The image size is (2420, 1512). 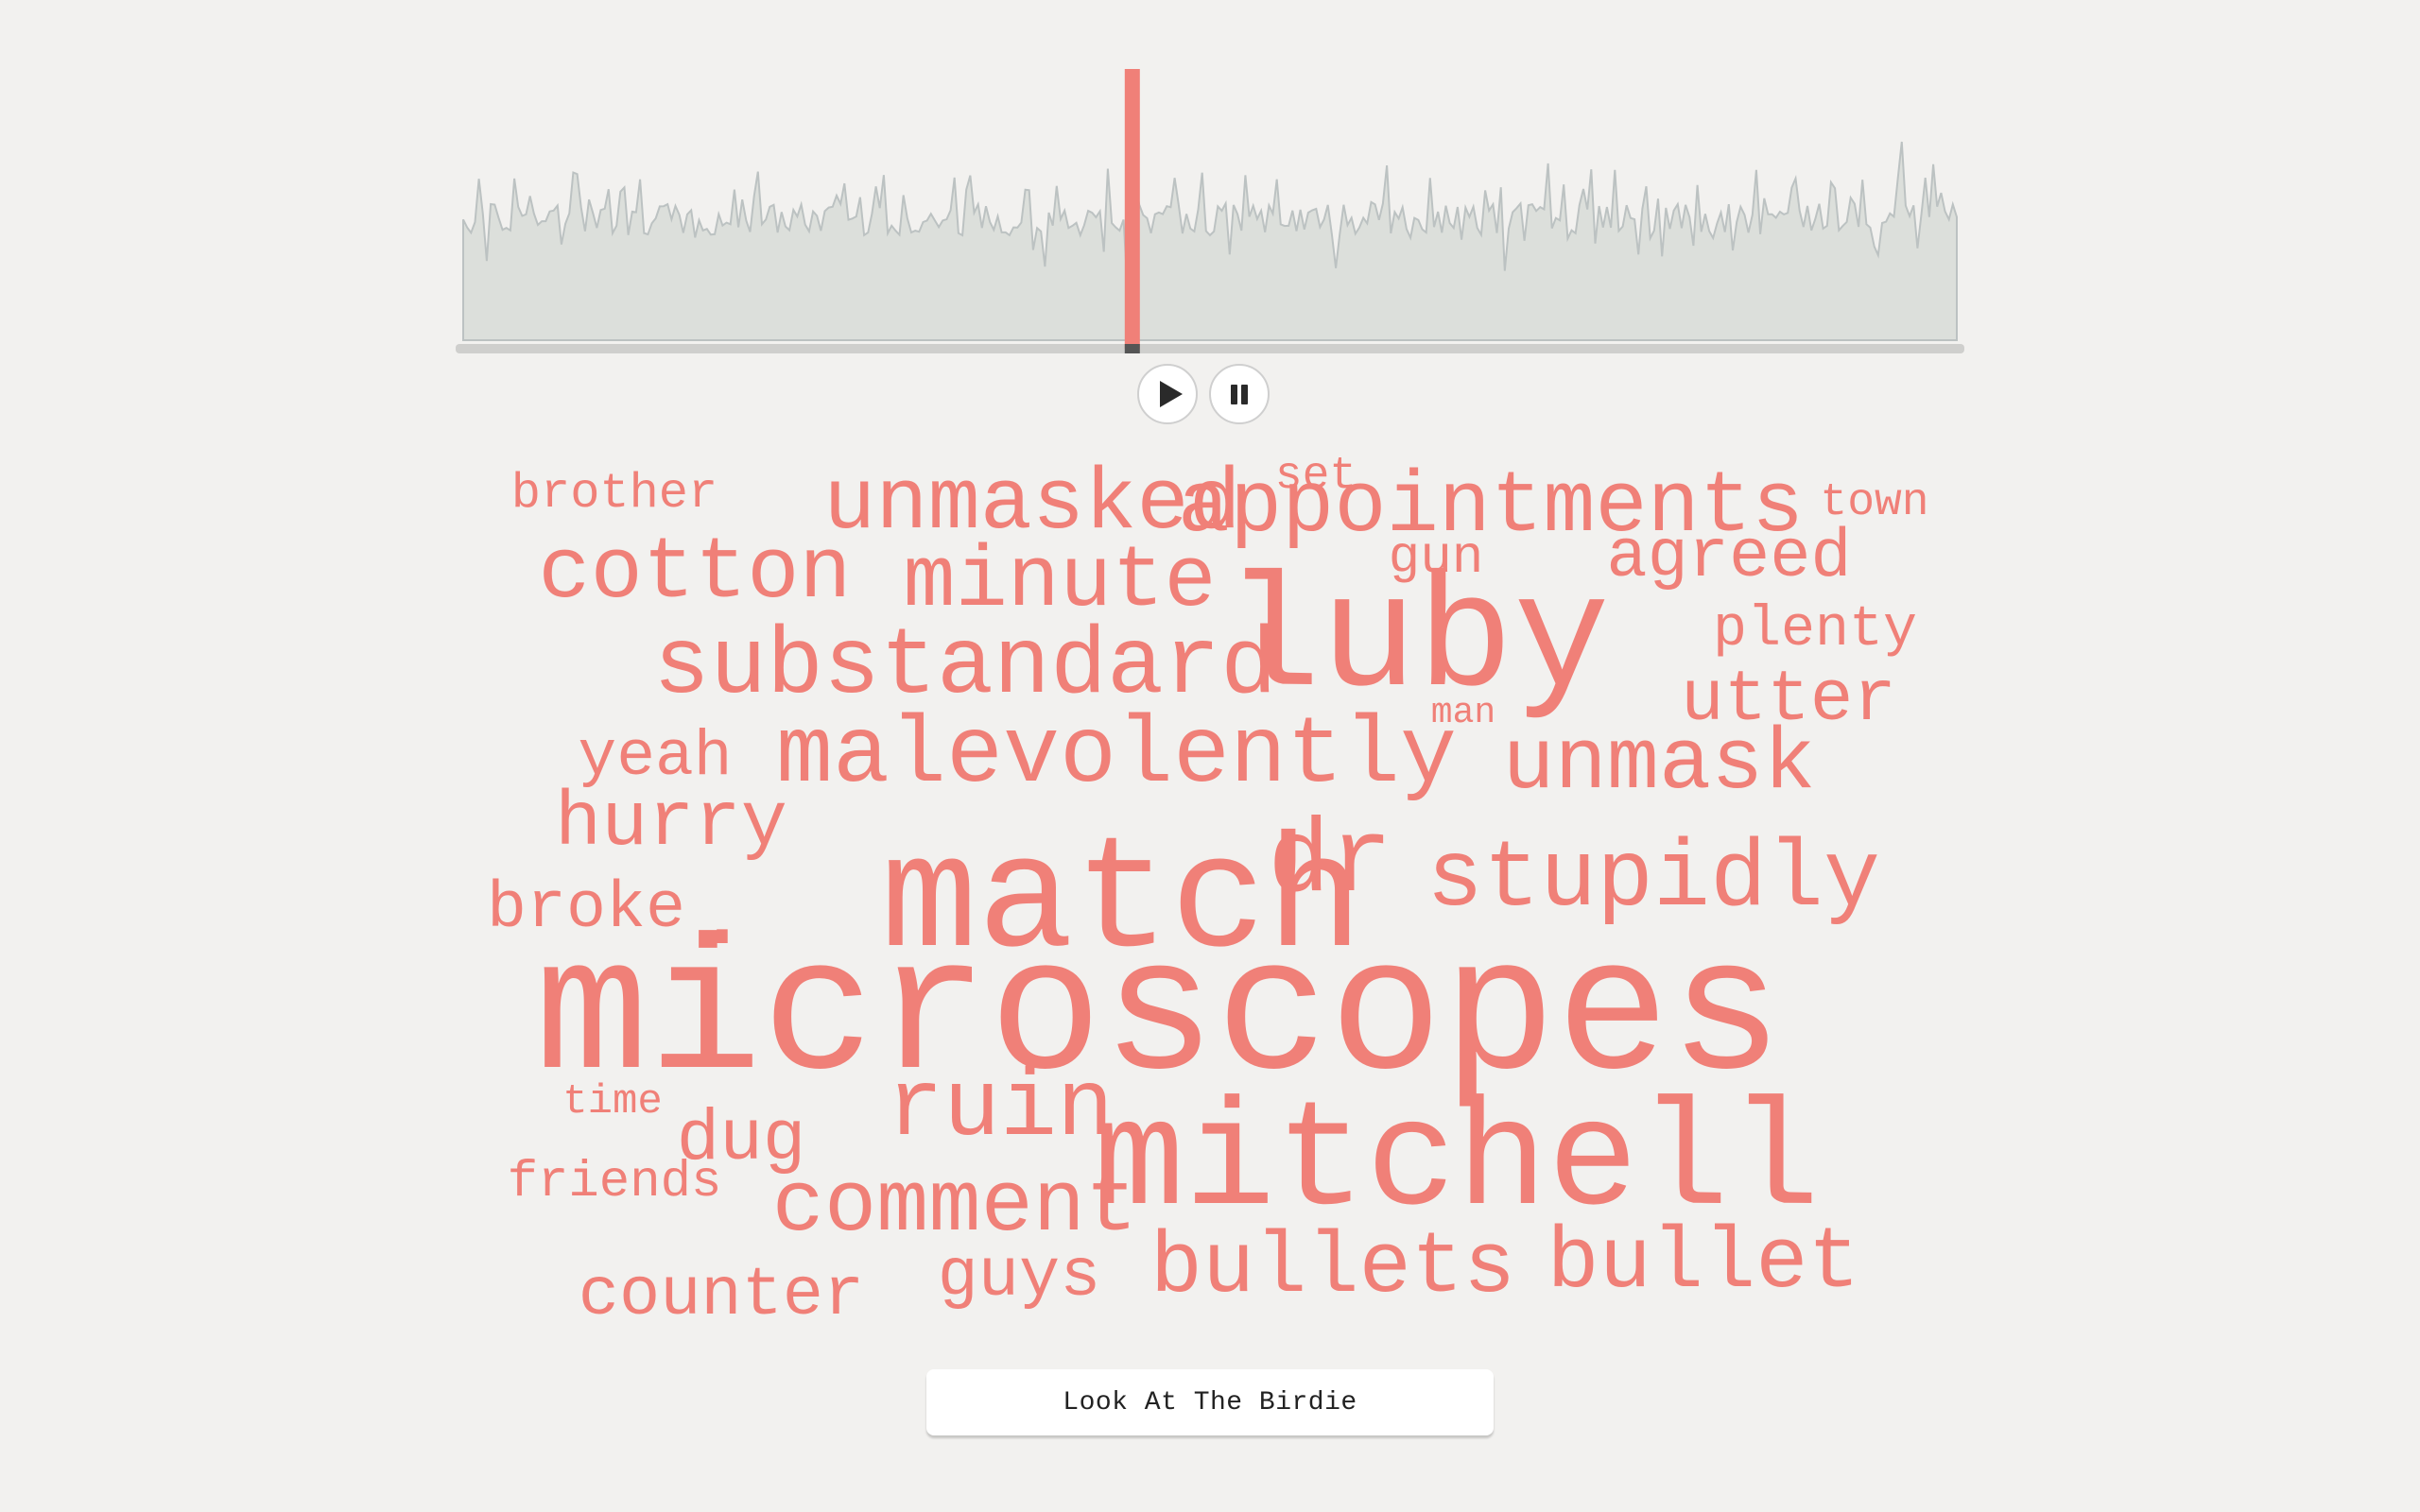 What do you see at coordinates (1117, 756) in the screenshot?
I see `word-malevolently: malevolently` at bounding box center [1117, 756].